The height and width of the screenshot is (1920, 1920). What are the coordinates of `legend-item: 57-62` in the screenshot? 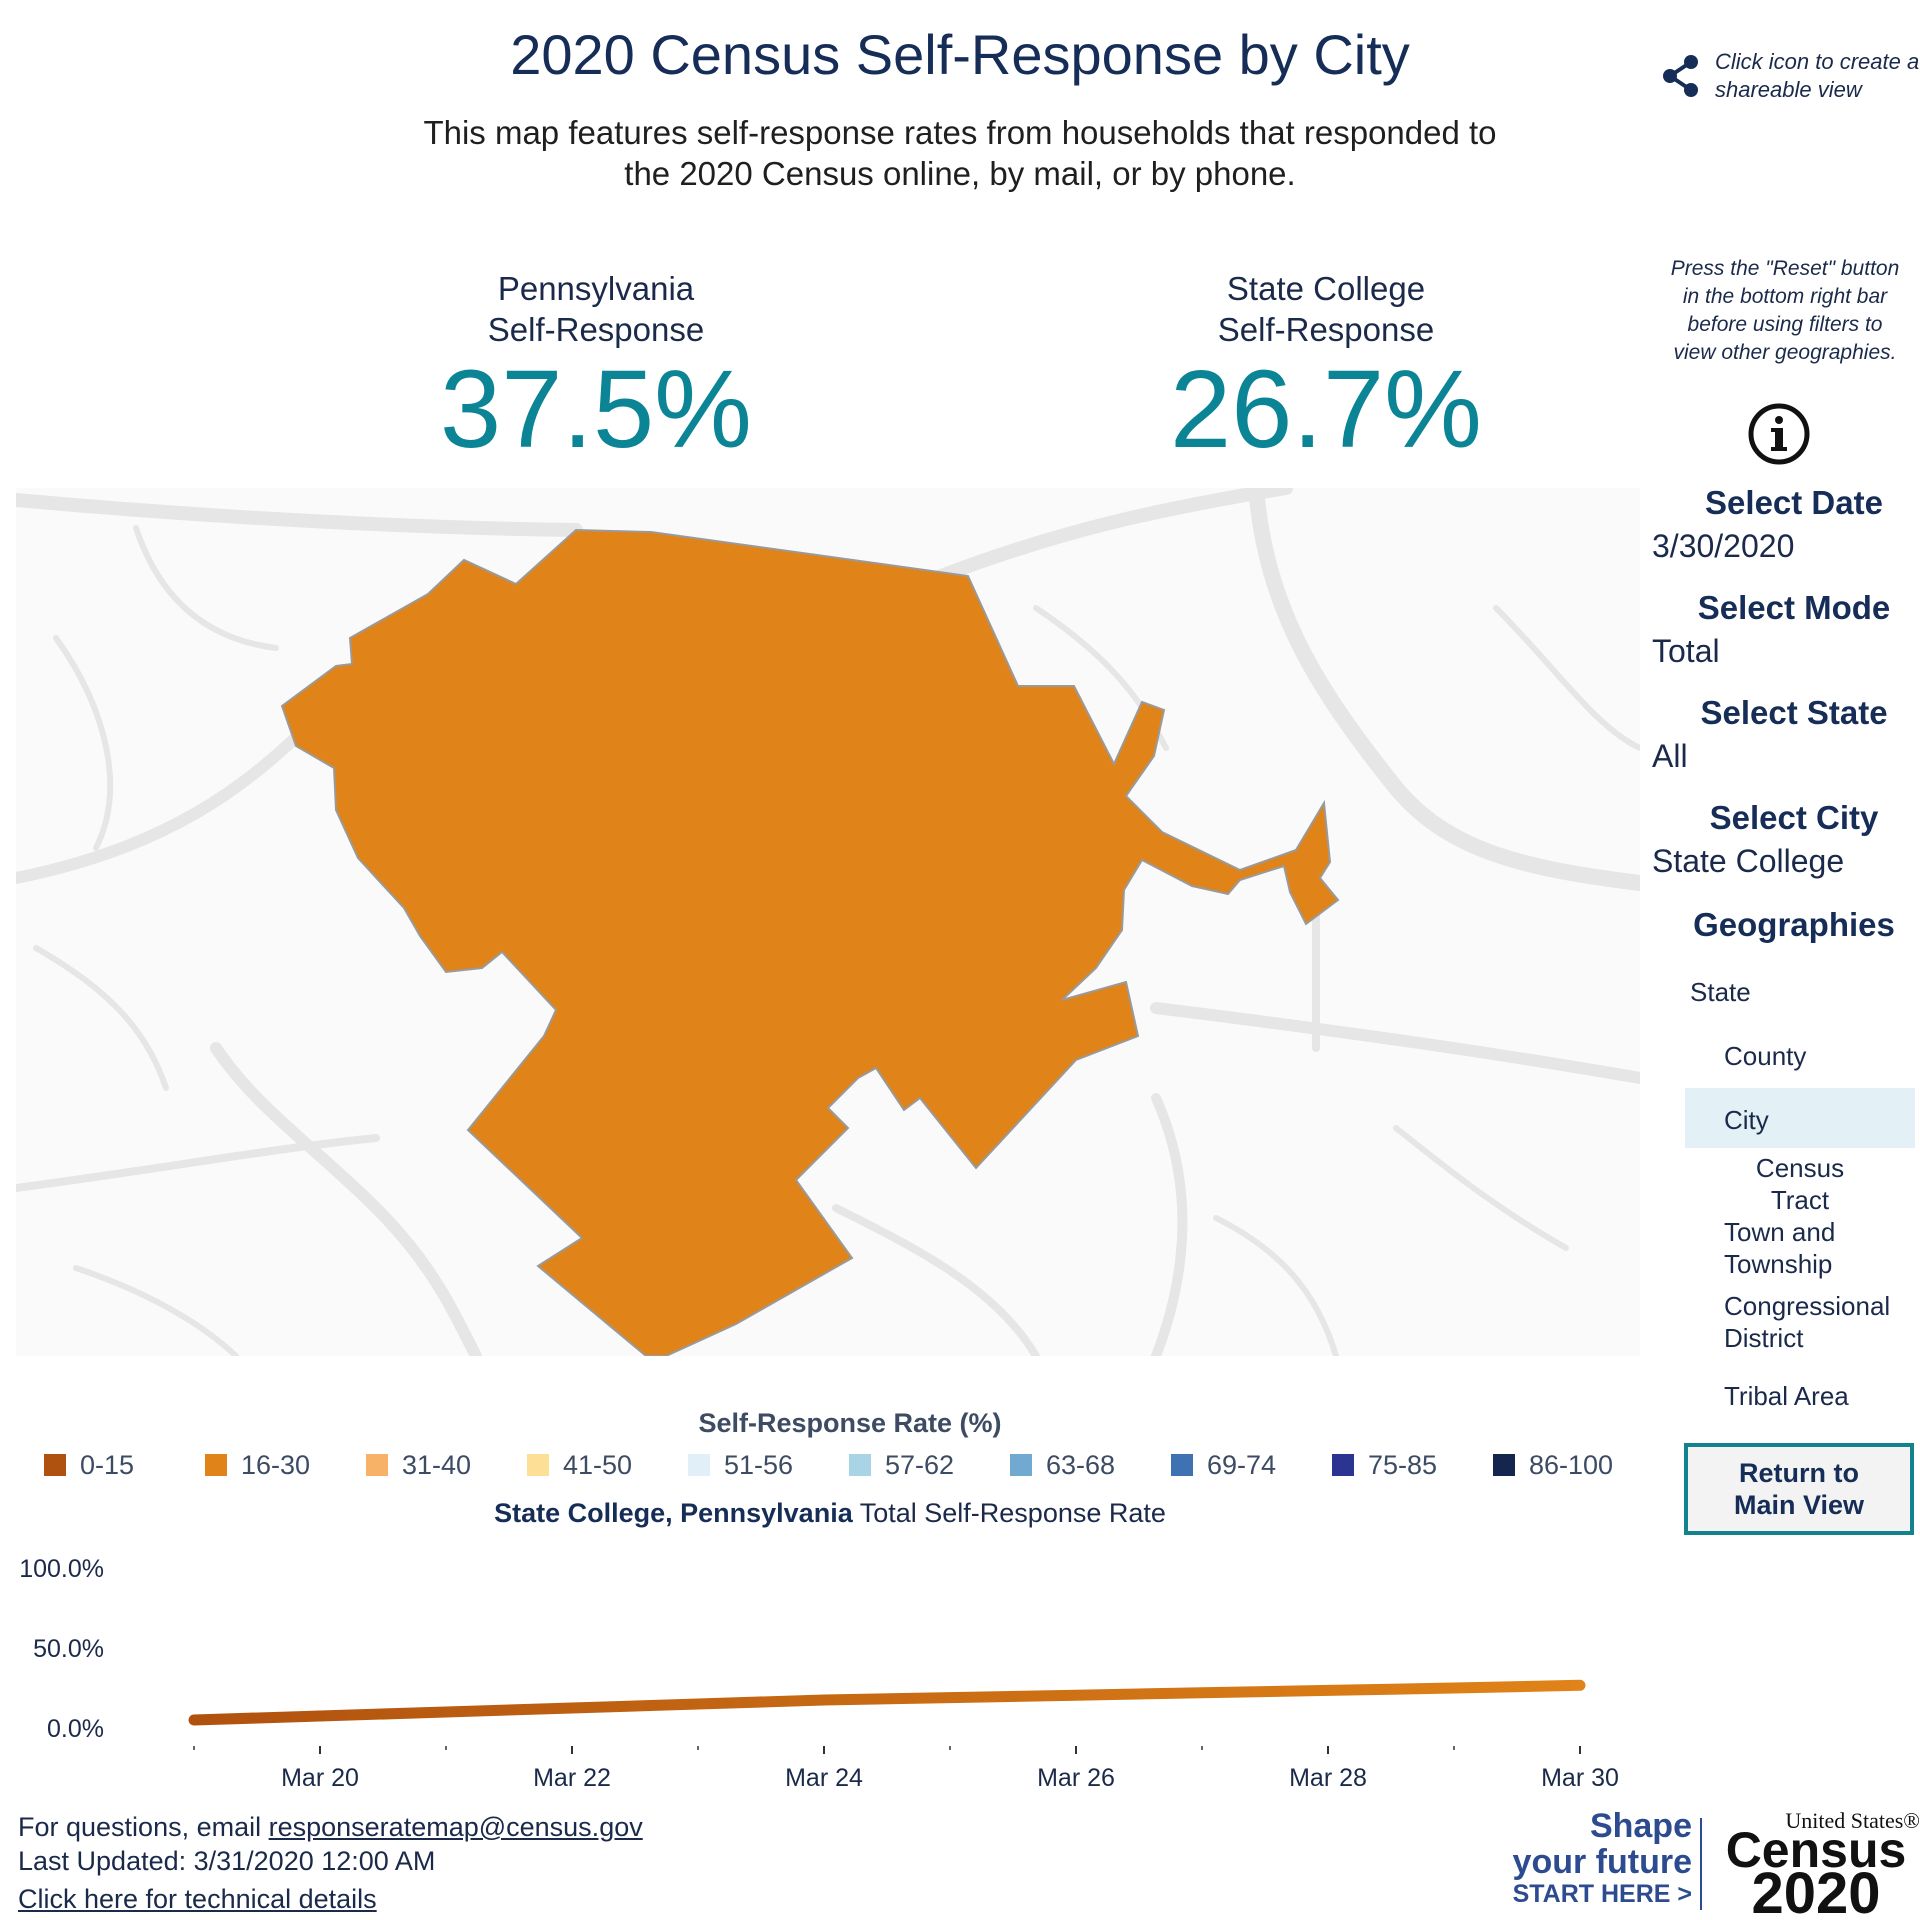 It's located at (901, 1465).